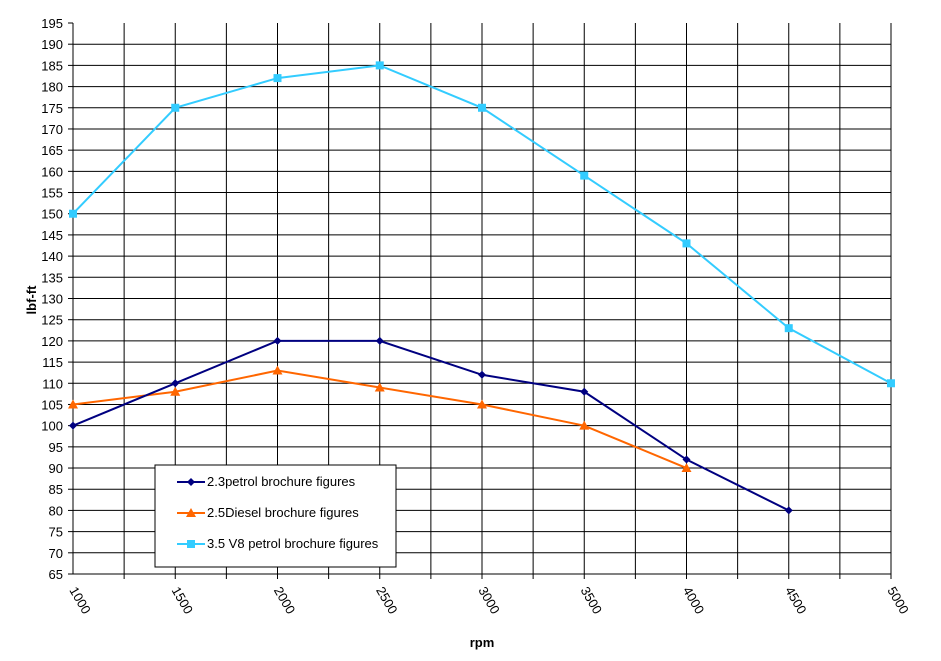 The height and width of the screenshot is (661, 941). Describe the element at coordinates (52, 87) in the screenshot. I see `y-tick-label: 180` at that location.